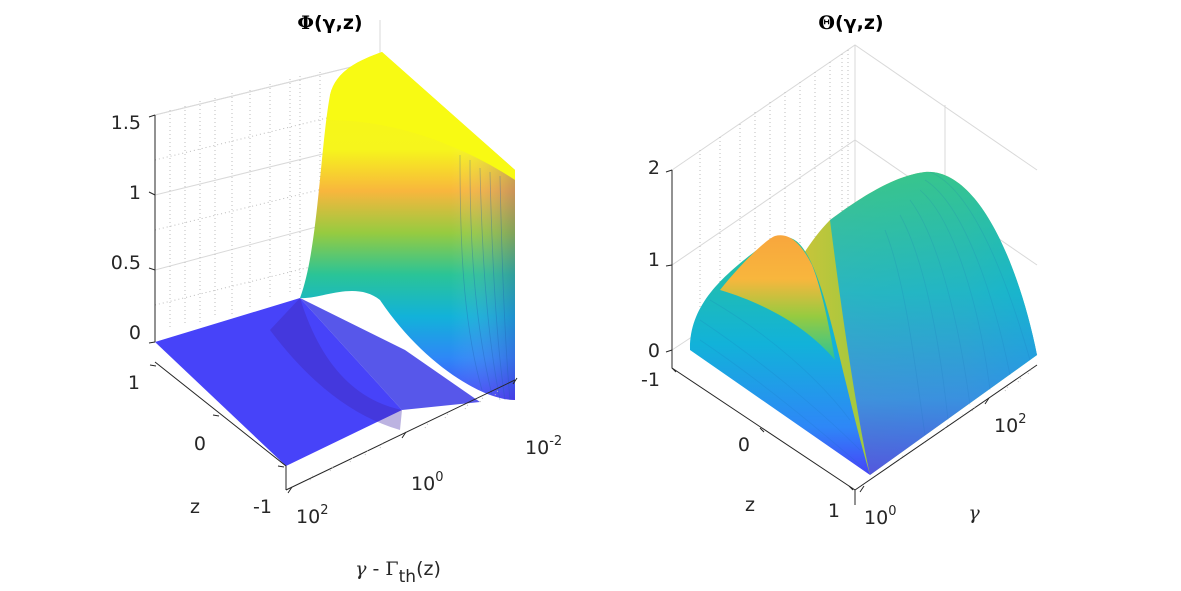  I want to click on phi-y-tick: -1, so click(262, 507).